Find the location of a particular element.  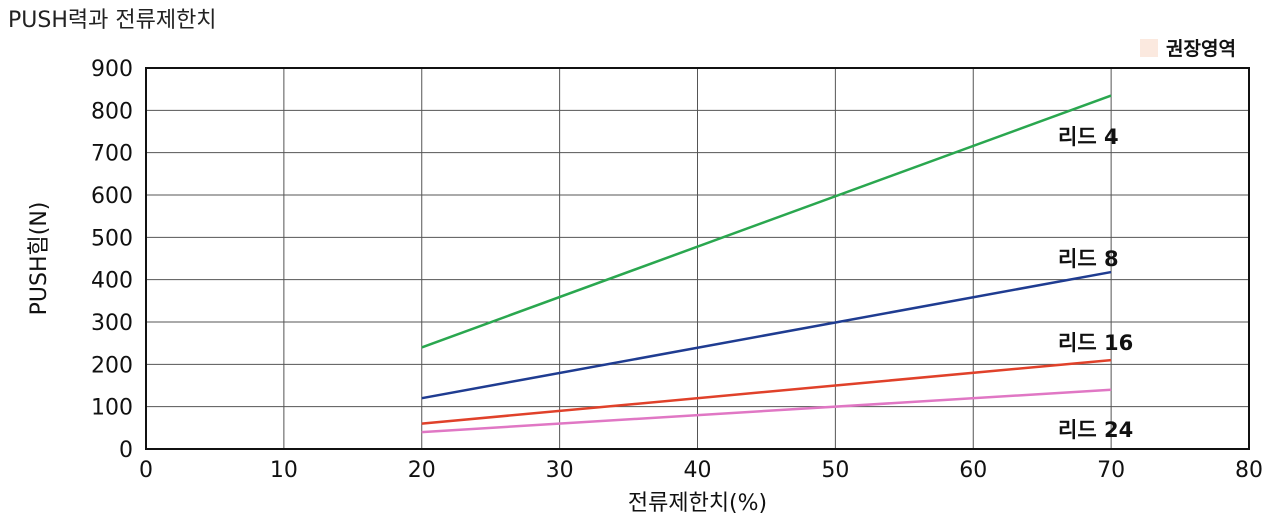

y-tick-label: 100 is located at coordinates (112, 408).